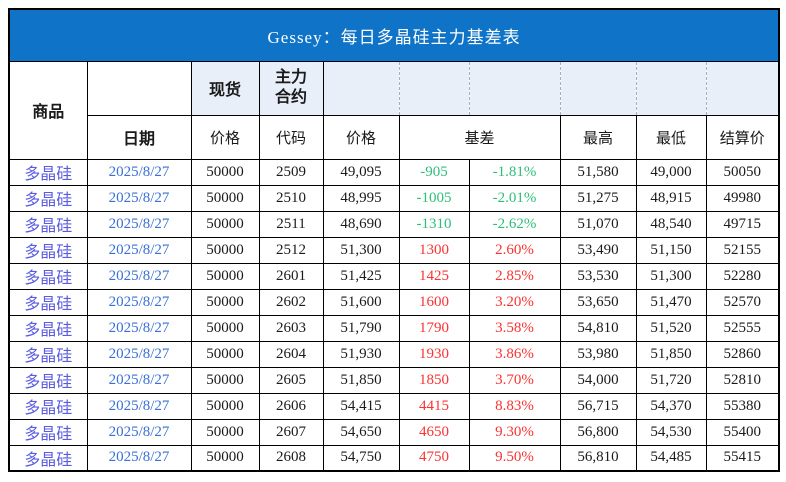 The image size is (786, 482). What do you see at coordinates (291, 302) in the screenshot?
I see `cell-code: 2602` at bounding box center [291, 302].